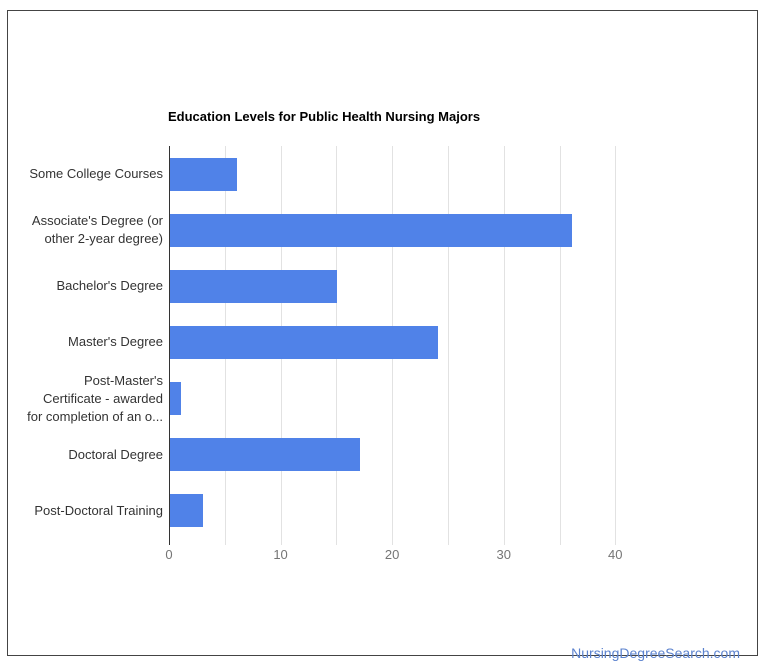  What do you see at coordinates (422, 557) in the screenshot?
I see `x-axis-labels: 0 10 20 30 40` at bounding box center [422, 557].